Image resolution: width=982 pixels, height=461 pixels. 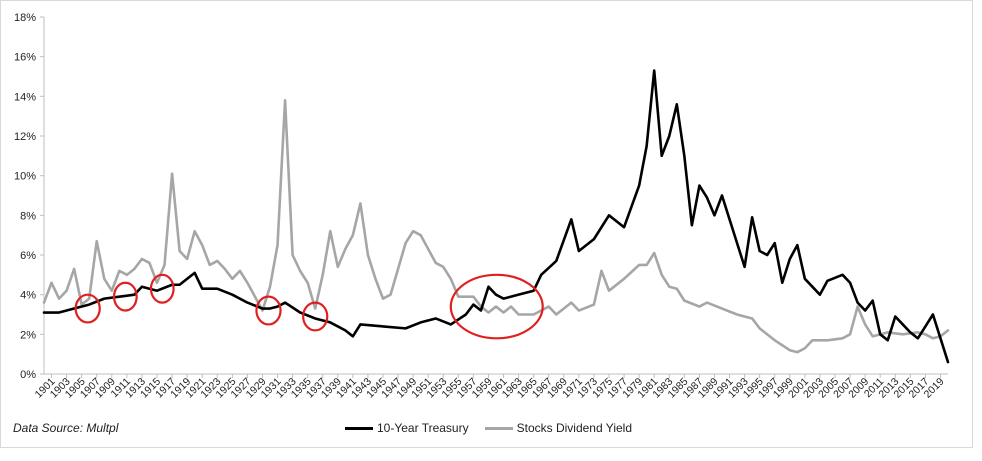 I want to click on y-tick-label: 16%, so click(x=25, y=58).